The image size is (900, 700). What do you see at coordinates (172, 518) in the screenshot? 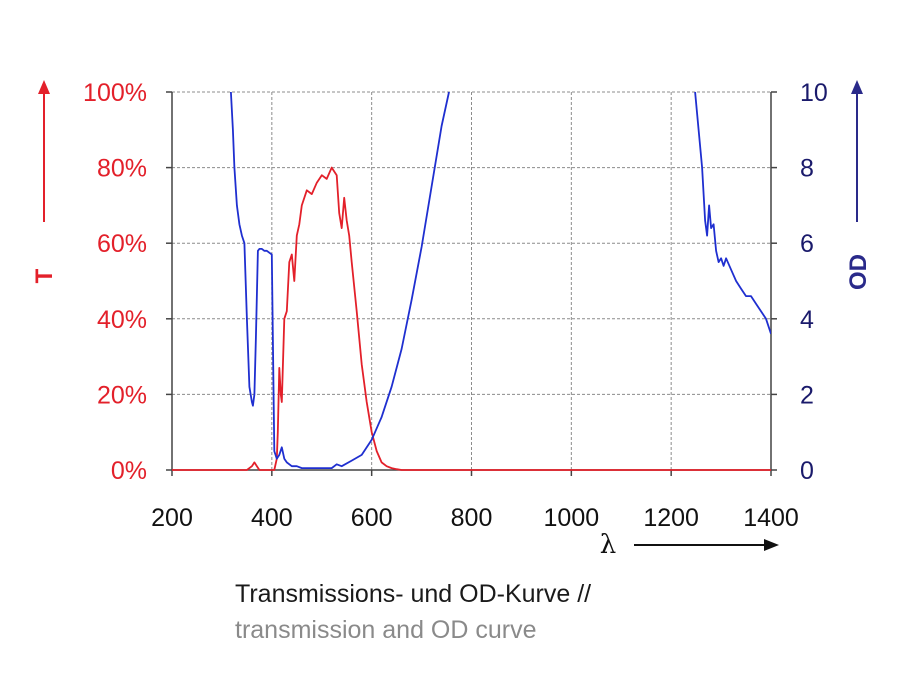
I see `x-tick-label: 200` at bounding box center [172, 518].